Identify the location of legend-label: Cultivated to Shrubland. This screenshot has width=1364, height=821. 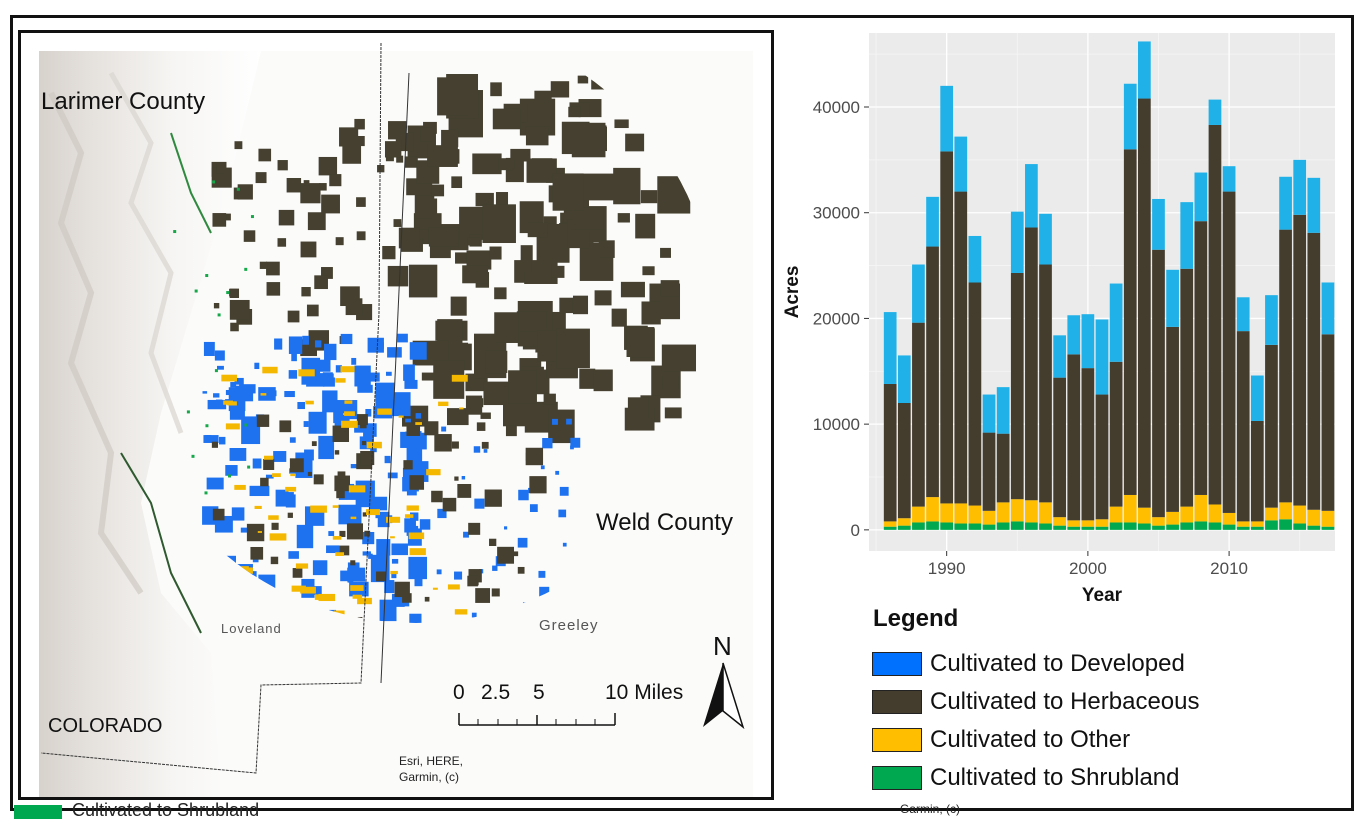
(1055, 777).